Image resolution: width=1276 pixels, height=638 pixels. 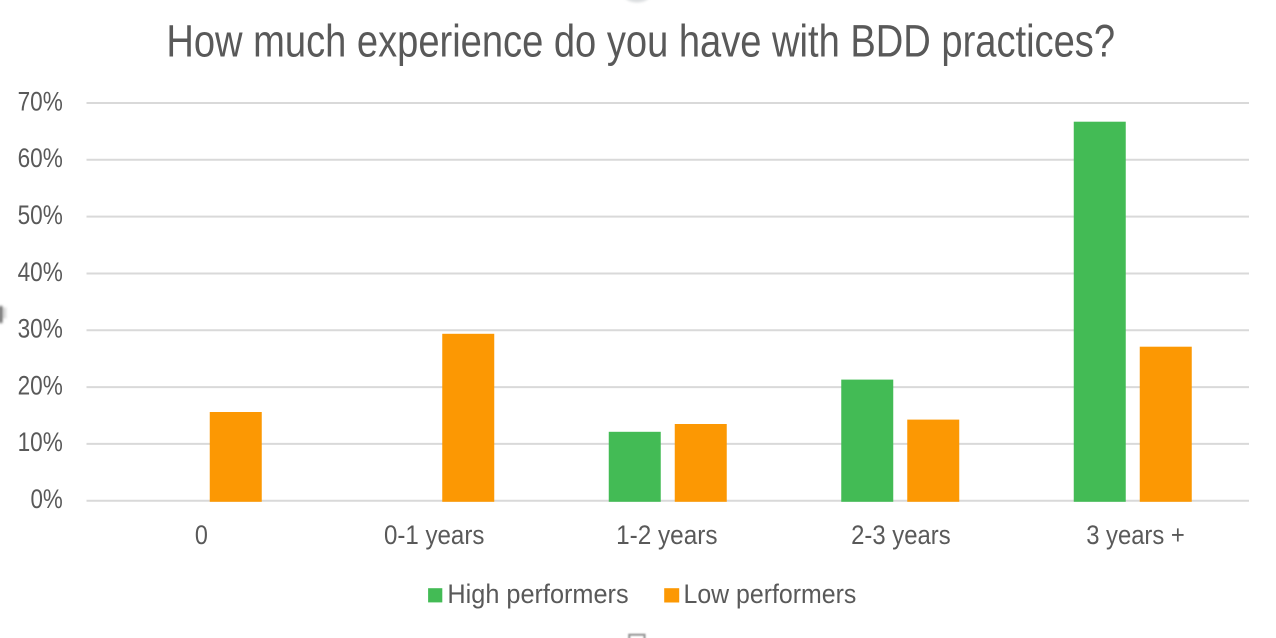 I want to click on svg-text: 0%, so click(x=47, y=499).